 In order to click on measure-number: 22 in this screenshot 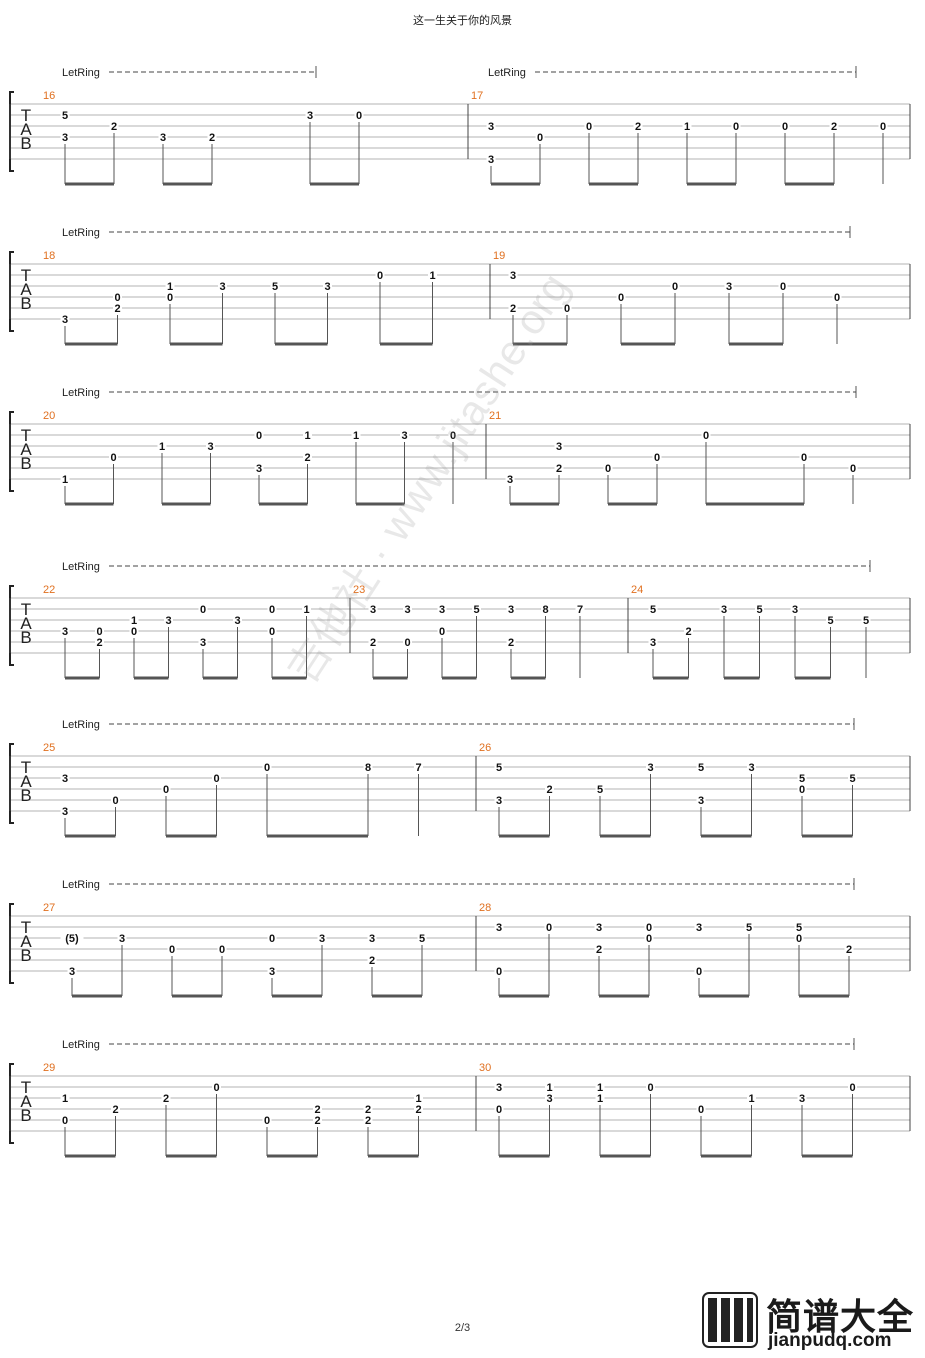, I will do `click(49, 590)`.